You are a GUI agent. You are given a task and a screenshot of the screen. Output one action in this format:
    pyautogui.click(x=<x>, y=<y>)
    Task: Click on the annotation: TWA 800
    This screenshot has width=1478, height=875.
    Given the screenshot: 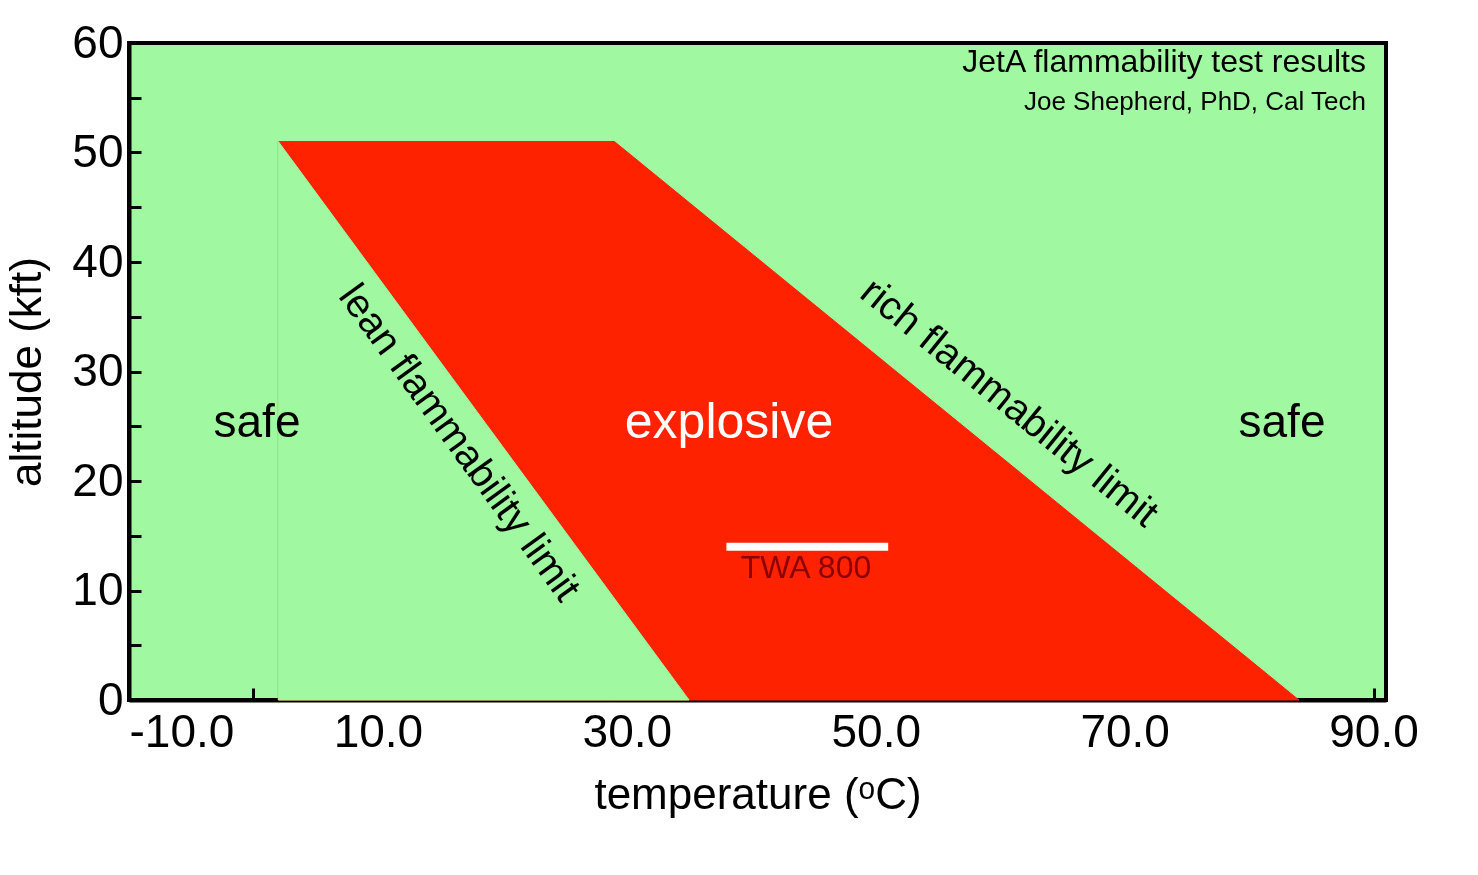 What is the action you would take?
    pyautogui.click(x=806, y=567)
    